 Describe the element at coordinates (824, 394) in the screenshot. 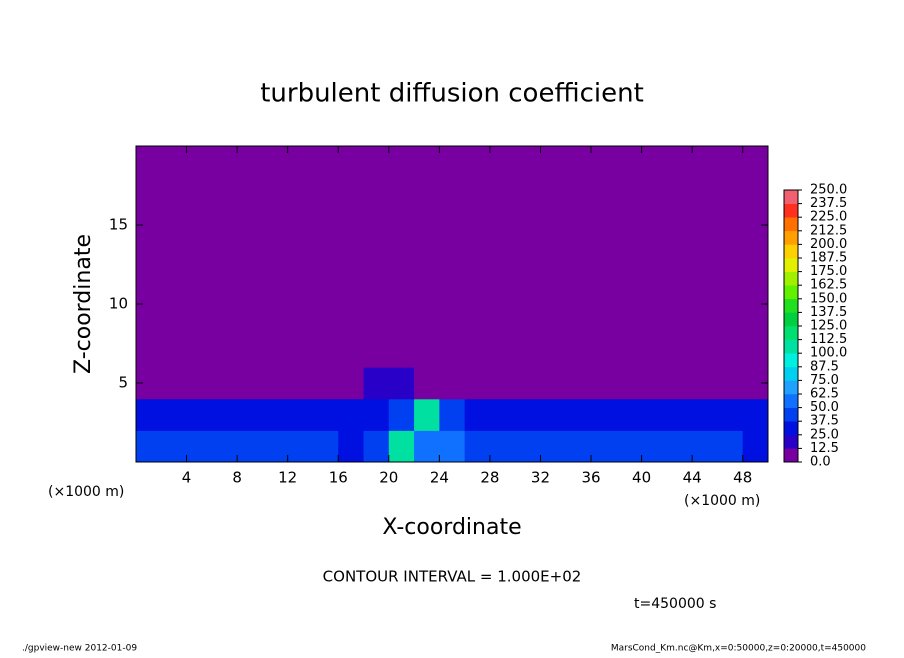

I see `colorbar-label: 62.5` at that location.